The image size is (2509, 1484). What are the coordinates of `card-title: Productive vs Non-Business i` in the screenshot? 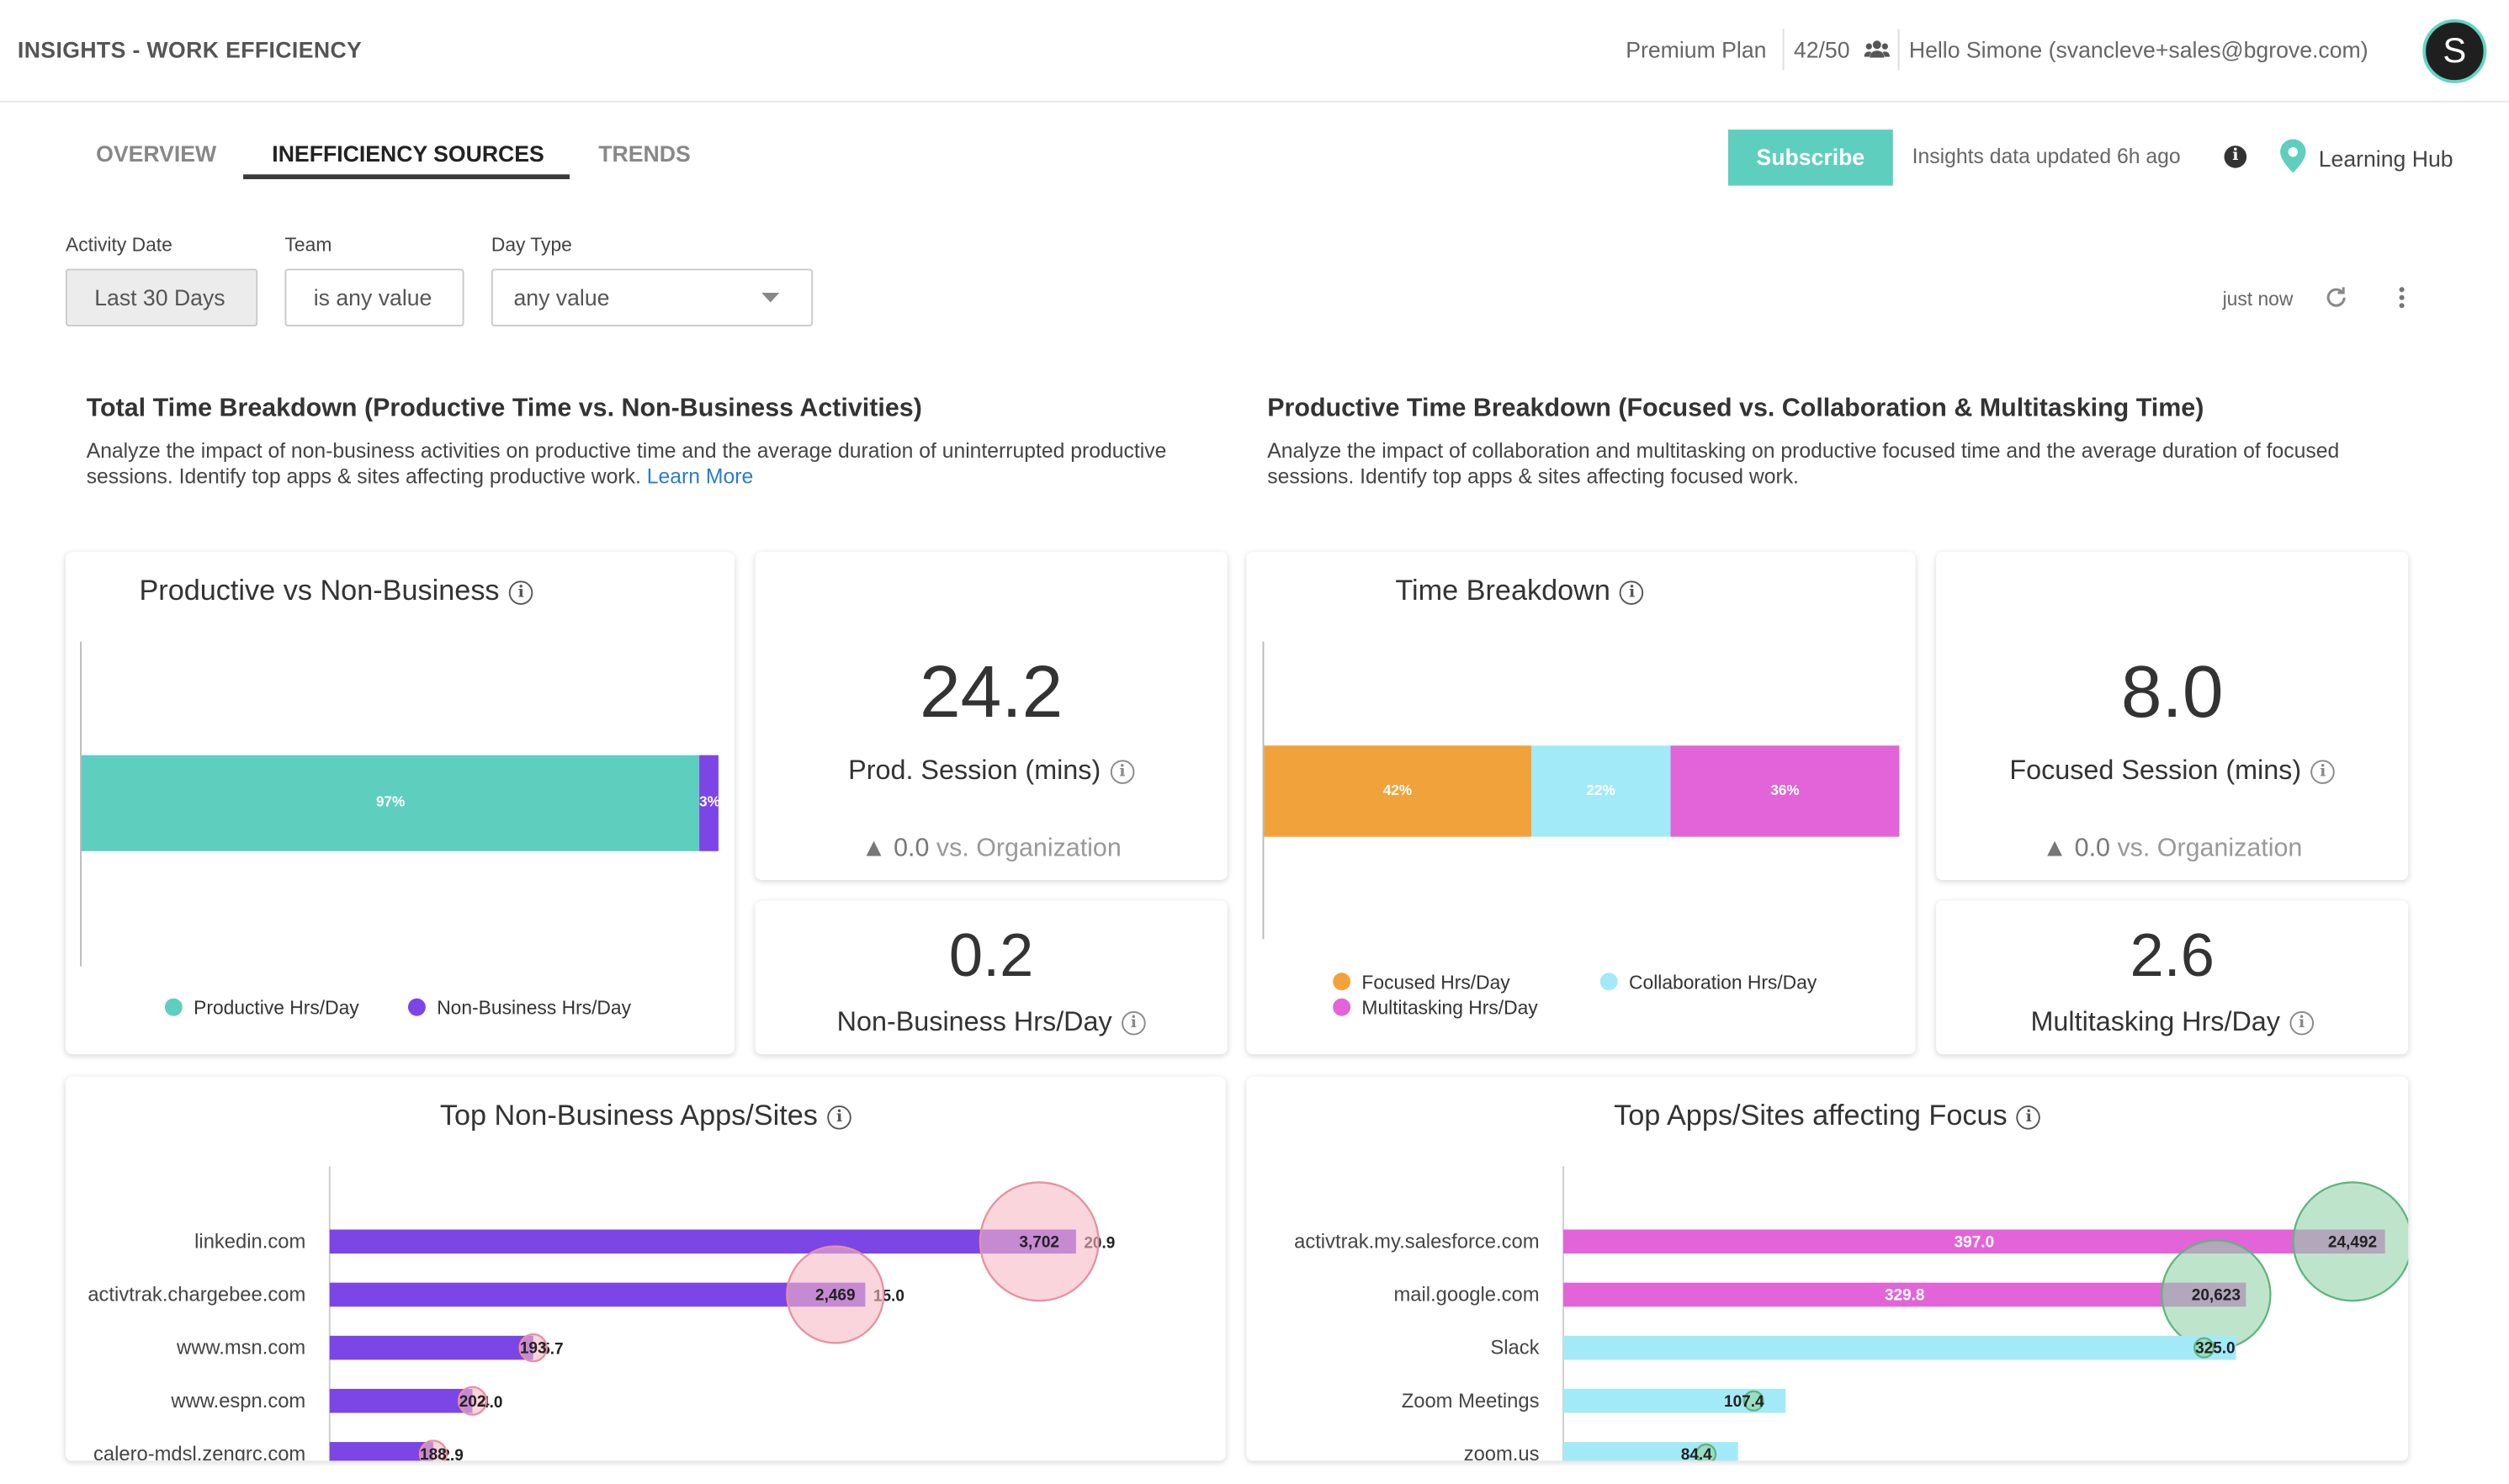 It's located at (336, 591).